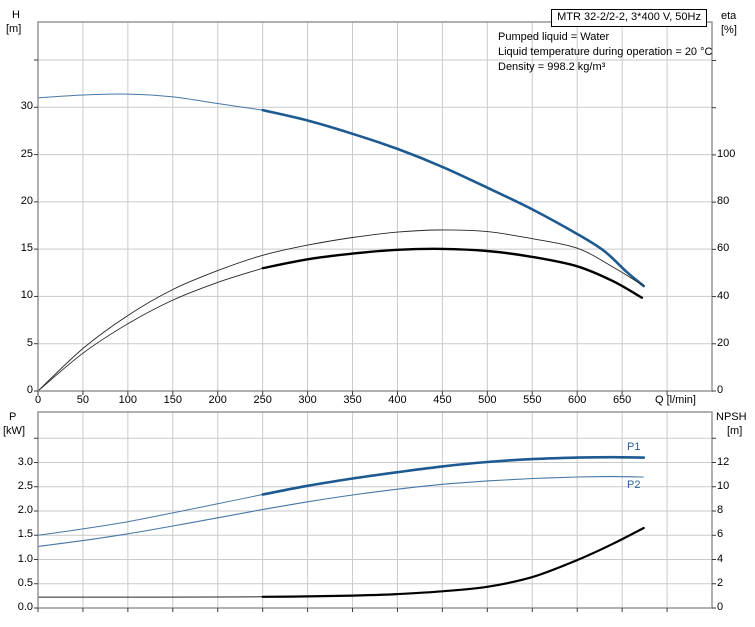 The width and height of the screenshot is (755, 627). I want to click on tick-label-npsh: 4, so click(720, 558).